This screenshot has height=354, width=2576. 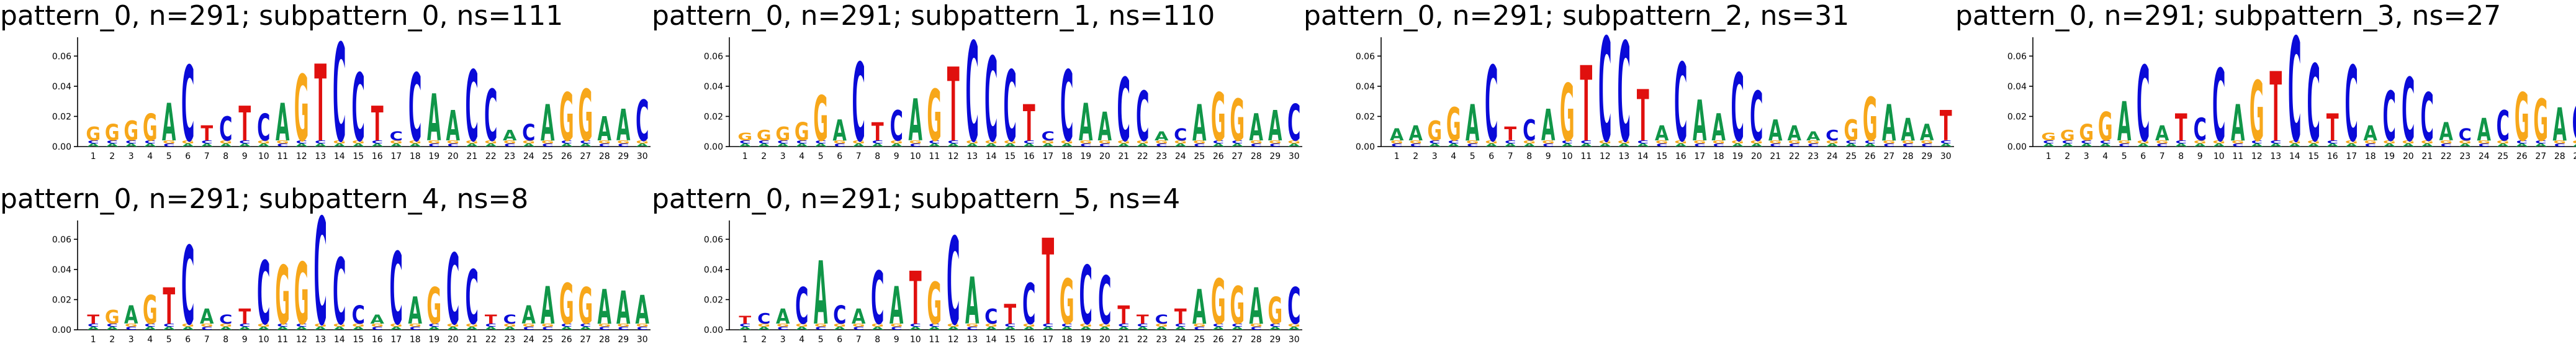 What do you see at coordinates (282, 16) in the screenshot?
I see `panel-title: pattern_0, n=291; subpattern_0, ns=111` at bounding box center [282, 16].